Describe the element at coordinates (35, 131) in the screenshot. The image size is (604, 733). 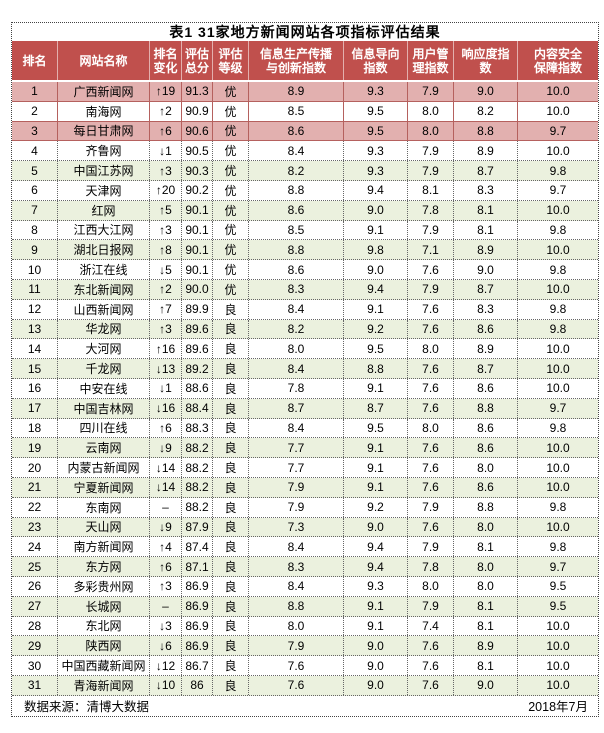
I see `rank-cell: 3` at that location.